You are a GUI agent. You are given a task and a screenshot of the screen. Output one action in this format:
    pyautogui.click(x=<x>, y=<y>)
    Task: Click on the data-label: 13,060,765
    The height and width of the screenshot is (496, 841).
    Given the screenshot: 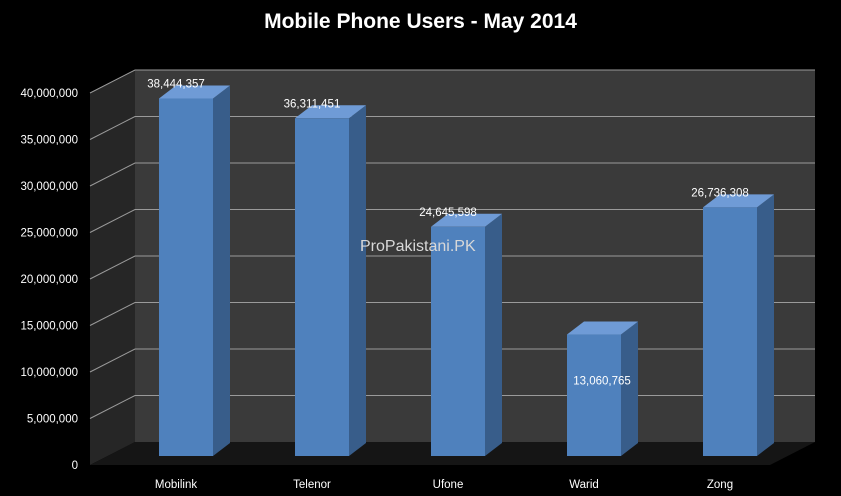 What is the action you would take?
    pyautogui.click(x=602, y=382)
    